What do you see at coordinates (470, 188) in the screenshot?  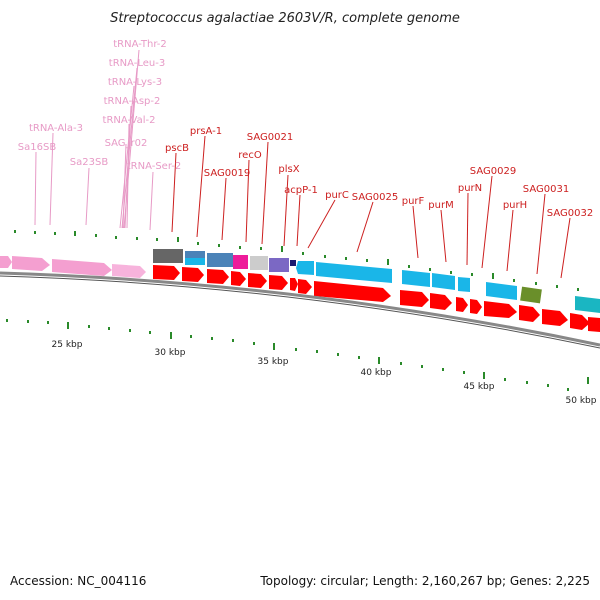 I see `gene-label: purN` at bounding box center [470, 188].